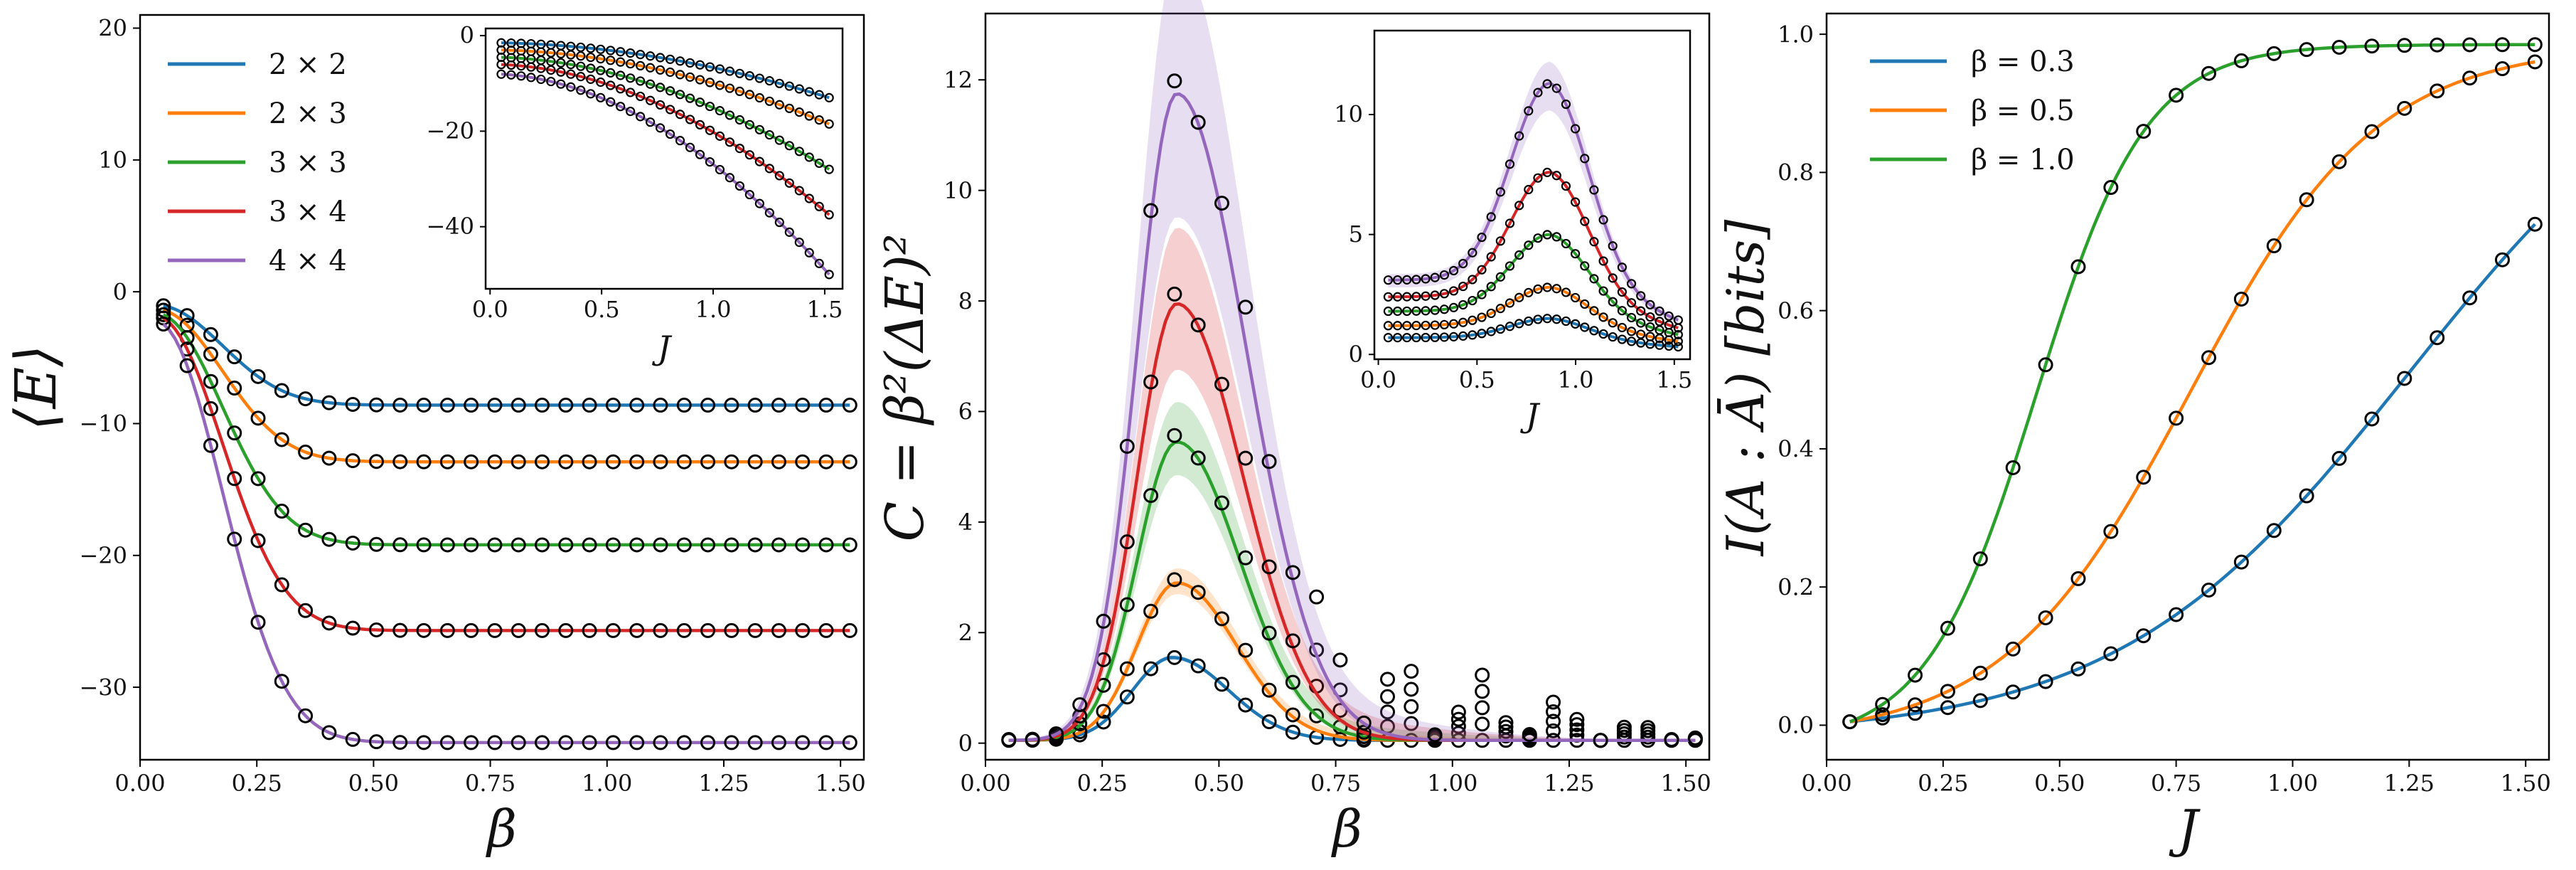 The height and width of the screenshot is (870, 2576). Describe the element at coordinates (985, 783) in the screenshot. I see `x-tick-label: 0.00` at that location.